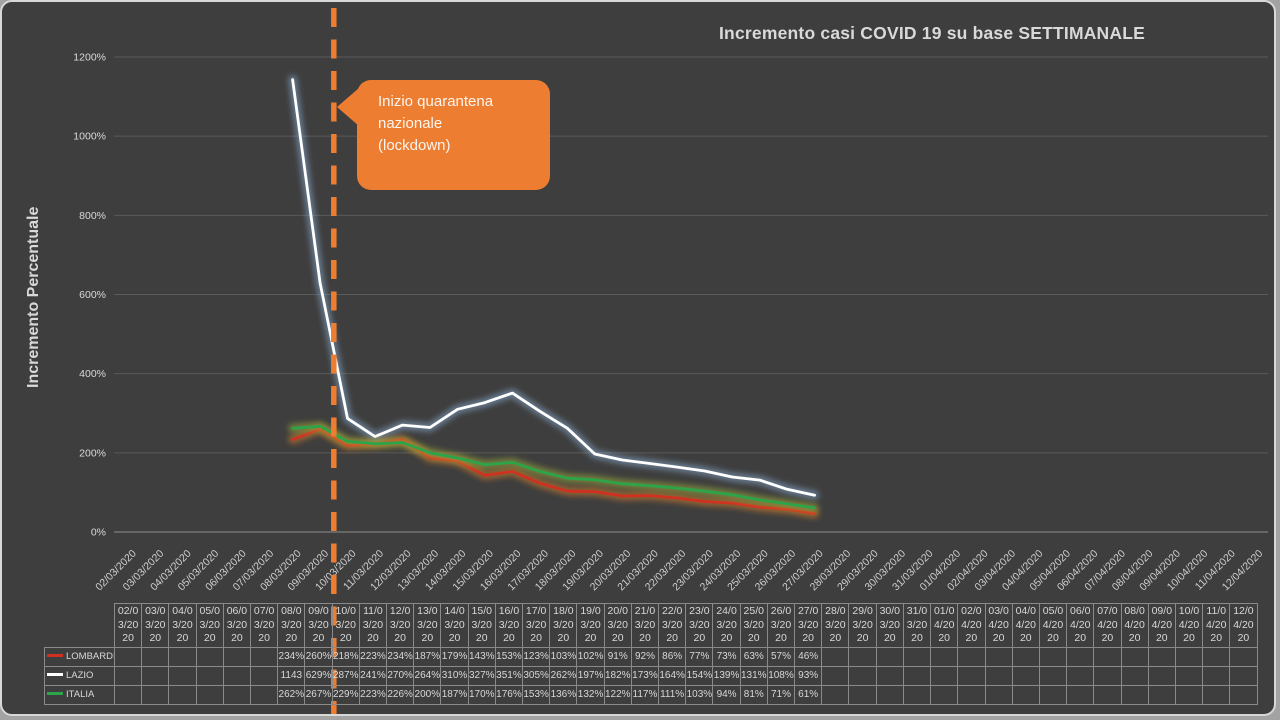  I want to click on x-tick-label: 20/03/2020, so click(611, 571).